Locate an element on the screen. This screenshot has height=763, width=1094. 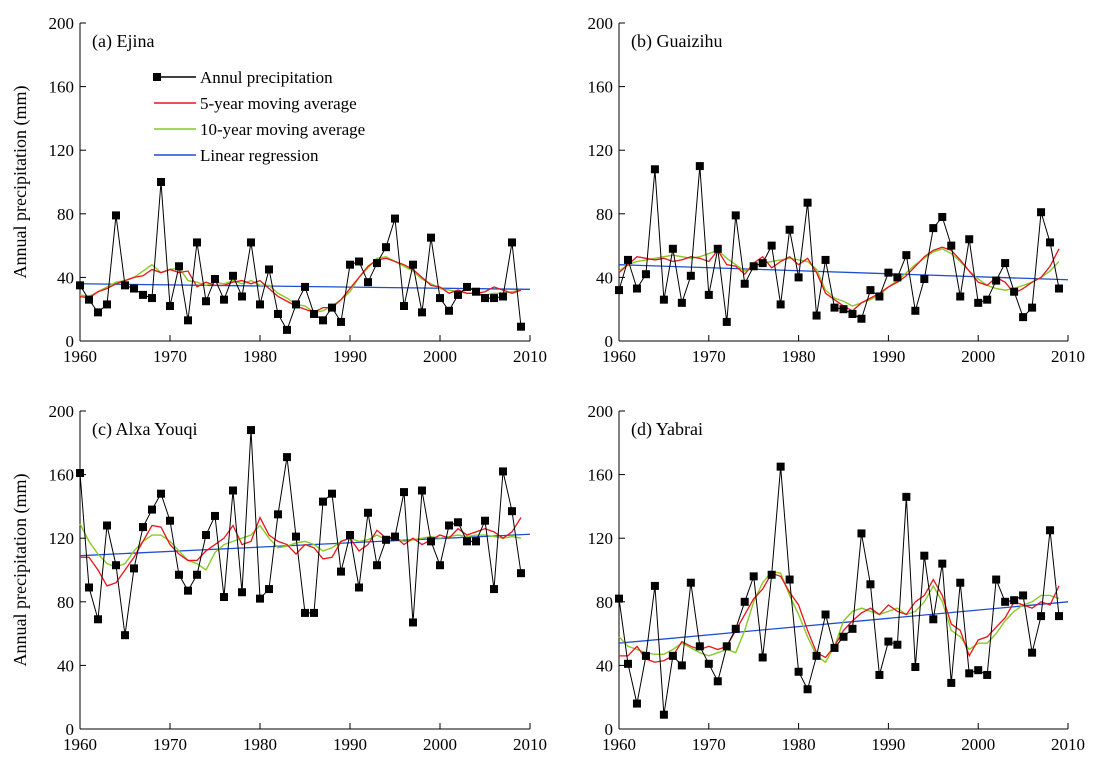
y-tick-label: 160 is located at coordinates (601, 87).